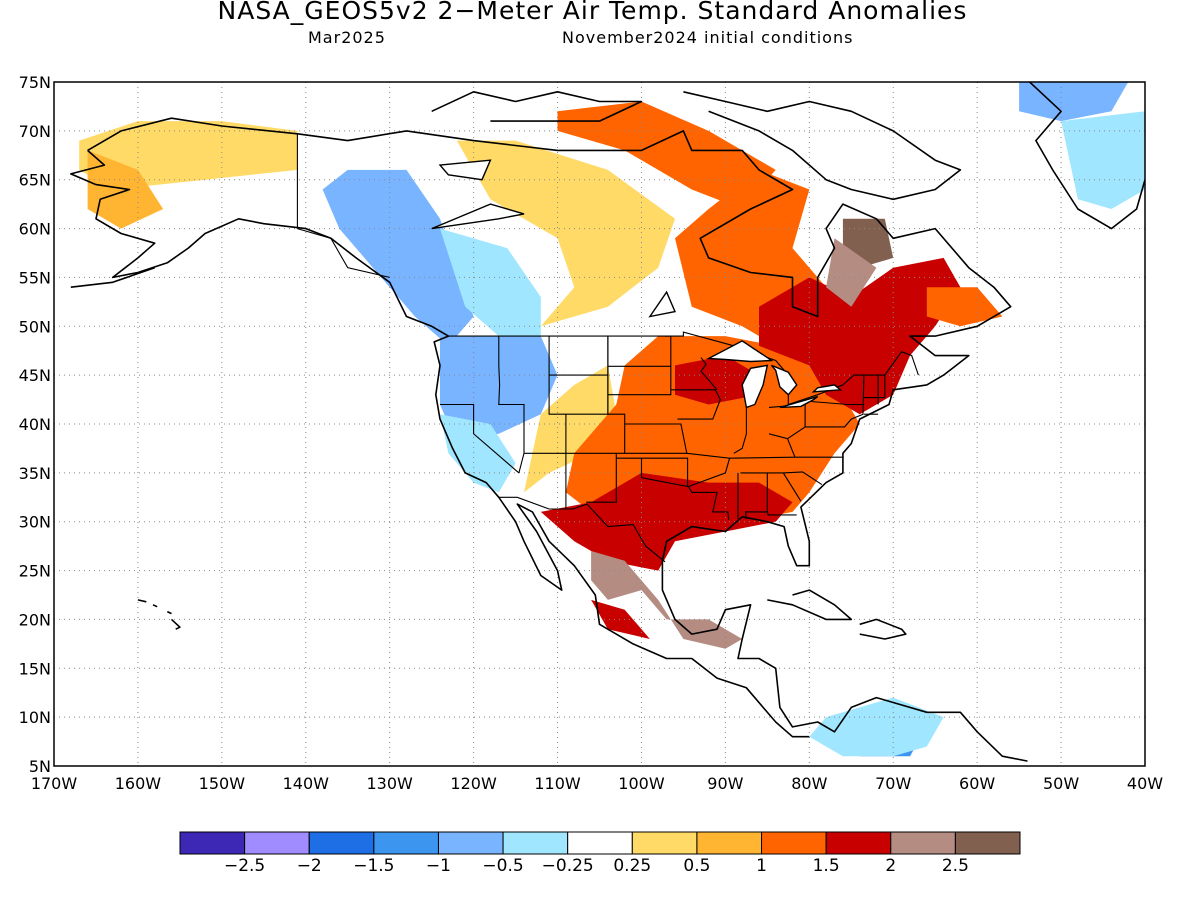 The height and width of the screenshot is (900, 1200). What do you see at coordinates (708, 37) in the screenshot?
I see `initial-conditions-label: November2024 initial conditions` at bounding box center [708, 37].